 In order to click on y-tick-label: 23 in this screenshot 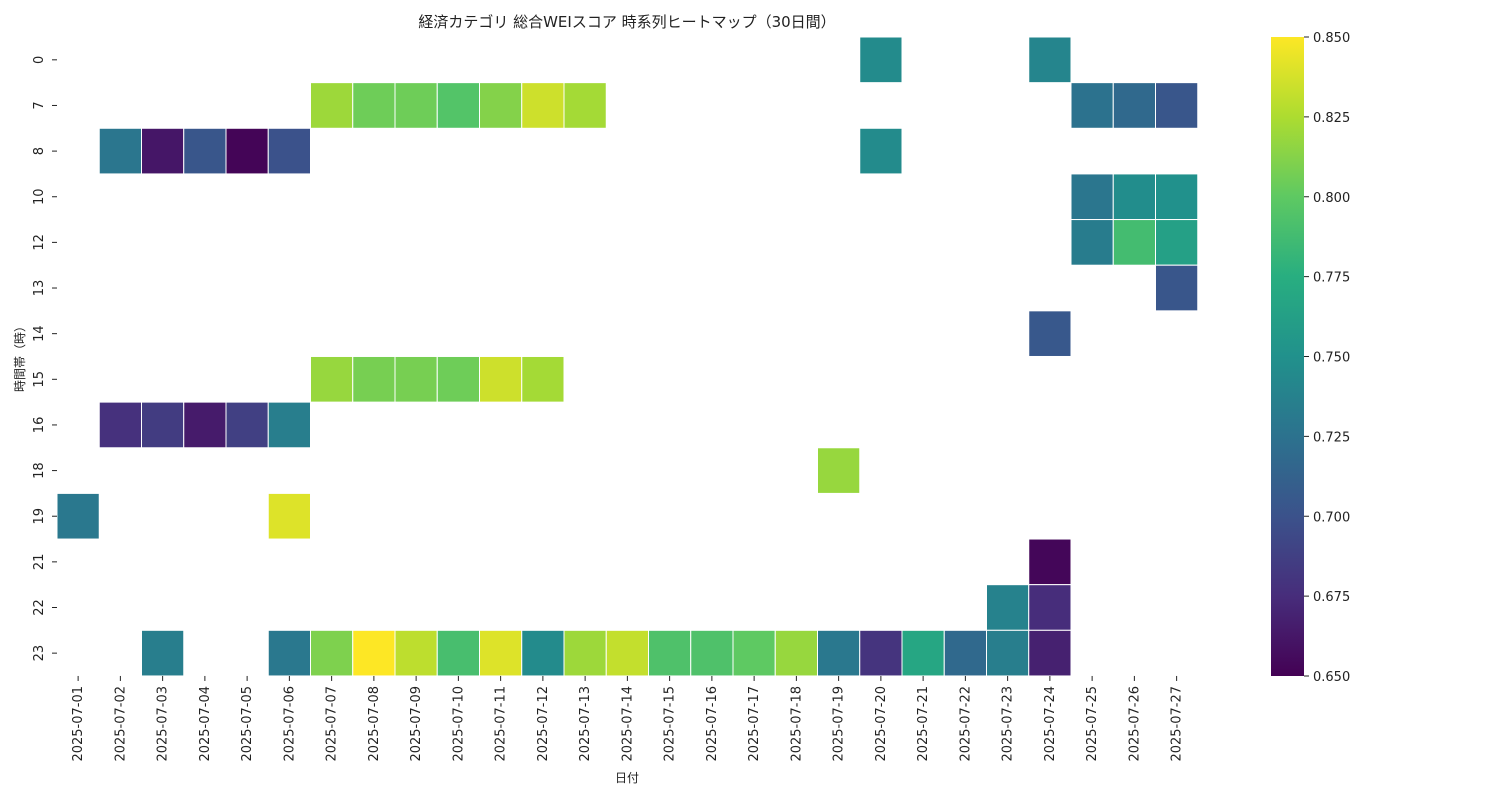, I will do `click(39, 653)`.